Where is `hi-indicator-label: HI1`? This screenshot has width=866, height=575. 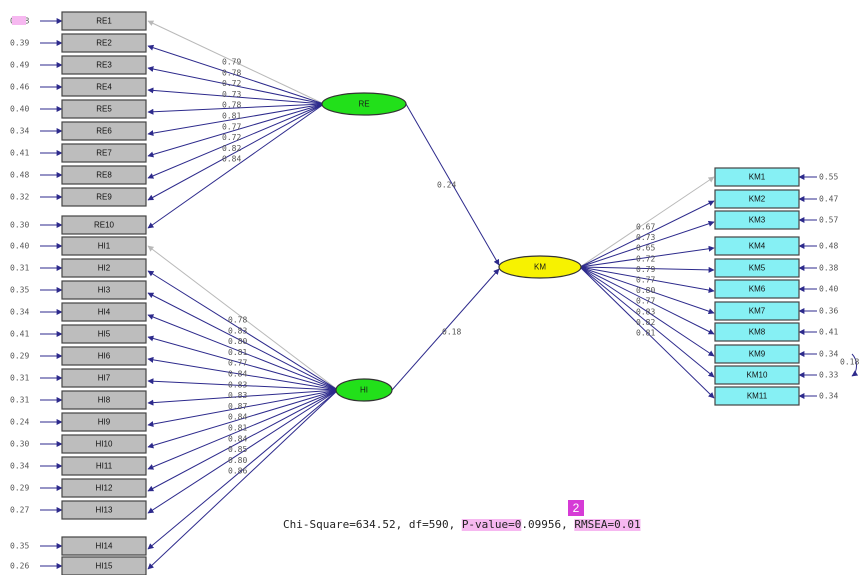
hi-indicator-label: HI1 is located at coordinates (104, 246).